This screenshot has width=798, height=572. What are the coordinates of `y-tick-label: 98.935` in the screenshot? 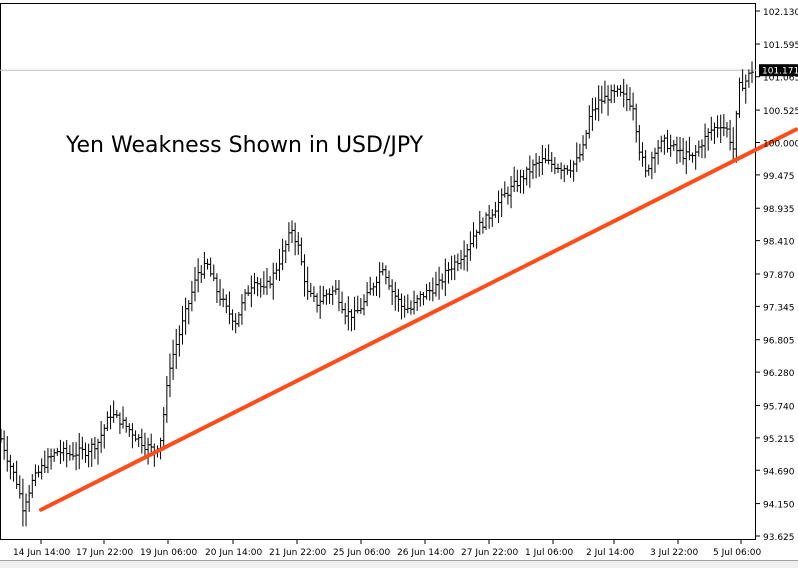 It's located at (779, 210).